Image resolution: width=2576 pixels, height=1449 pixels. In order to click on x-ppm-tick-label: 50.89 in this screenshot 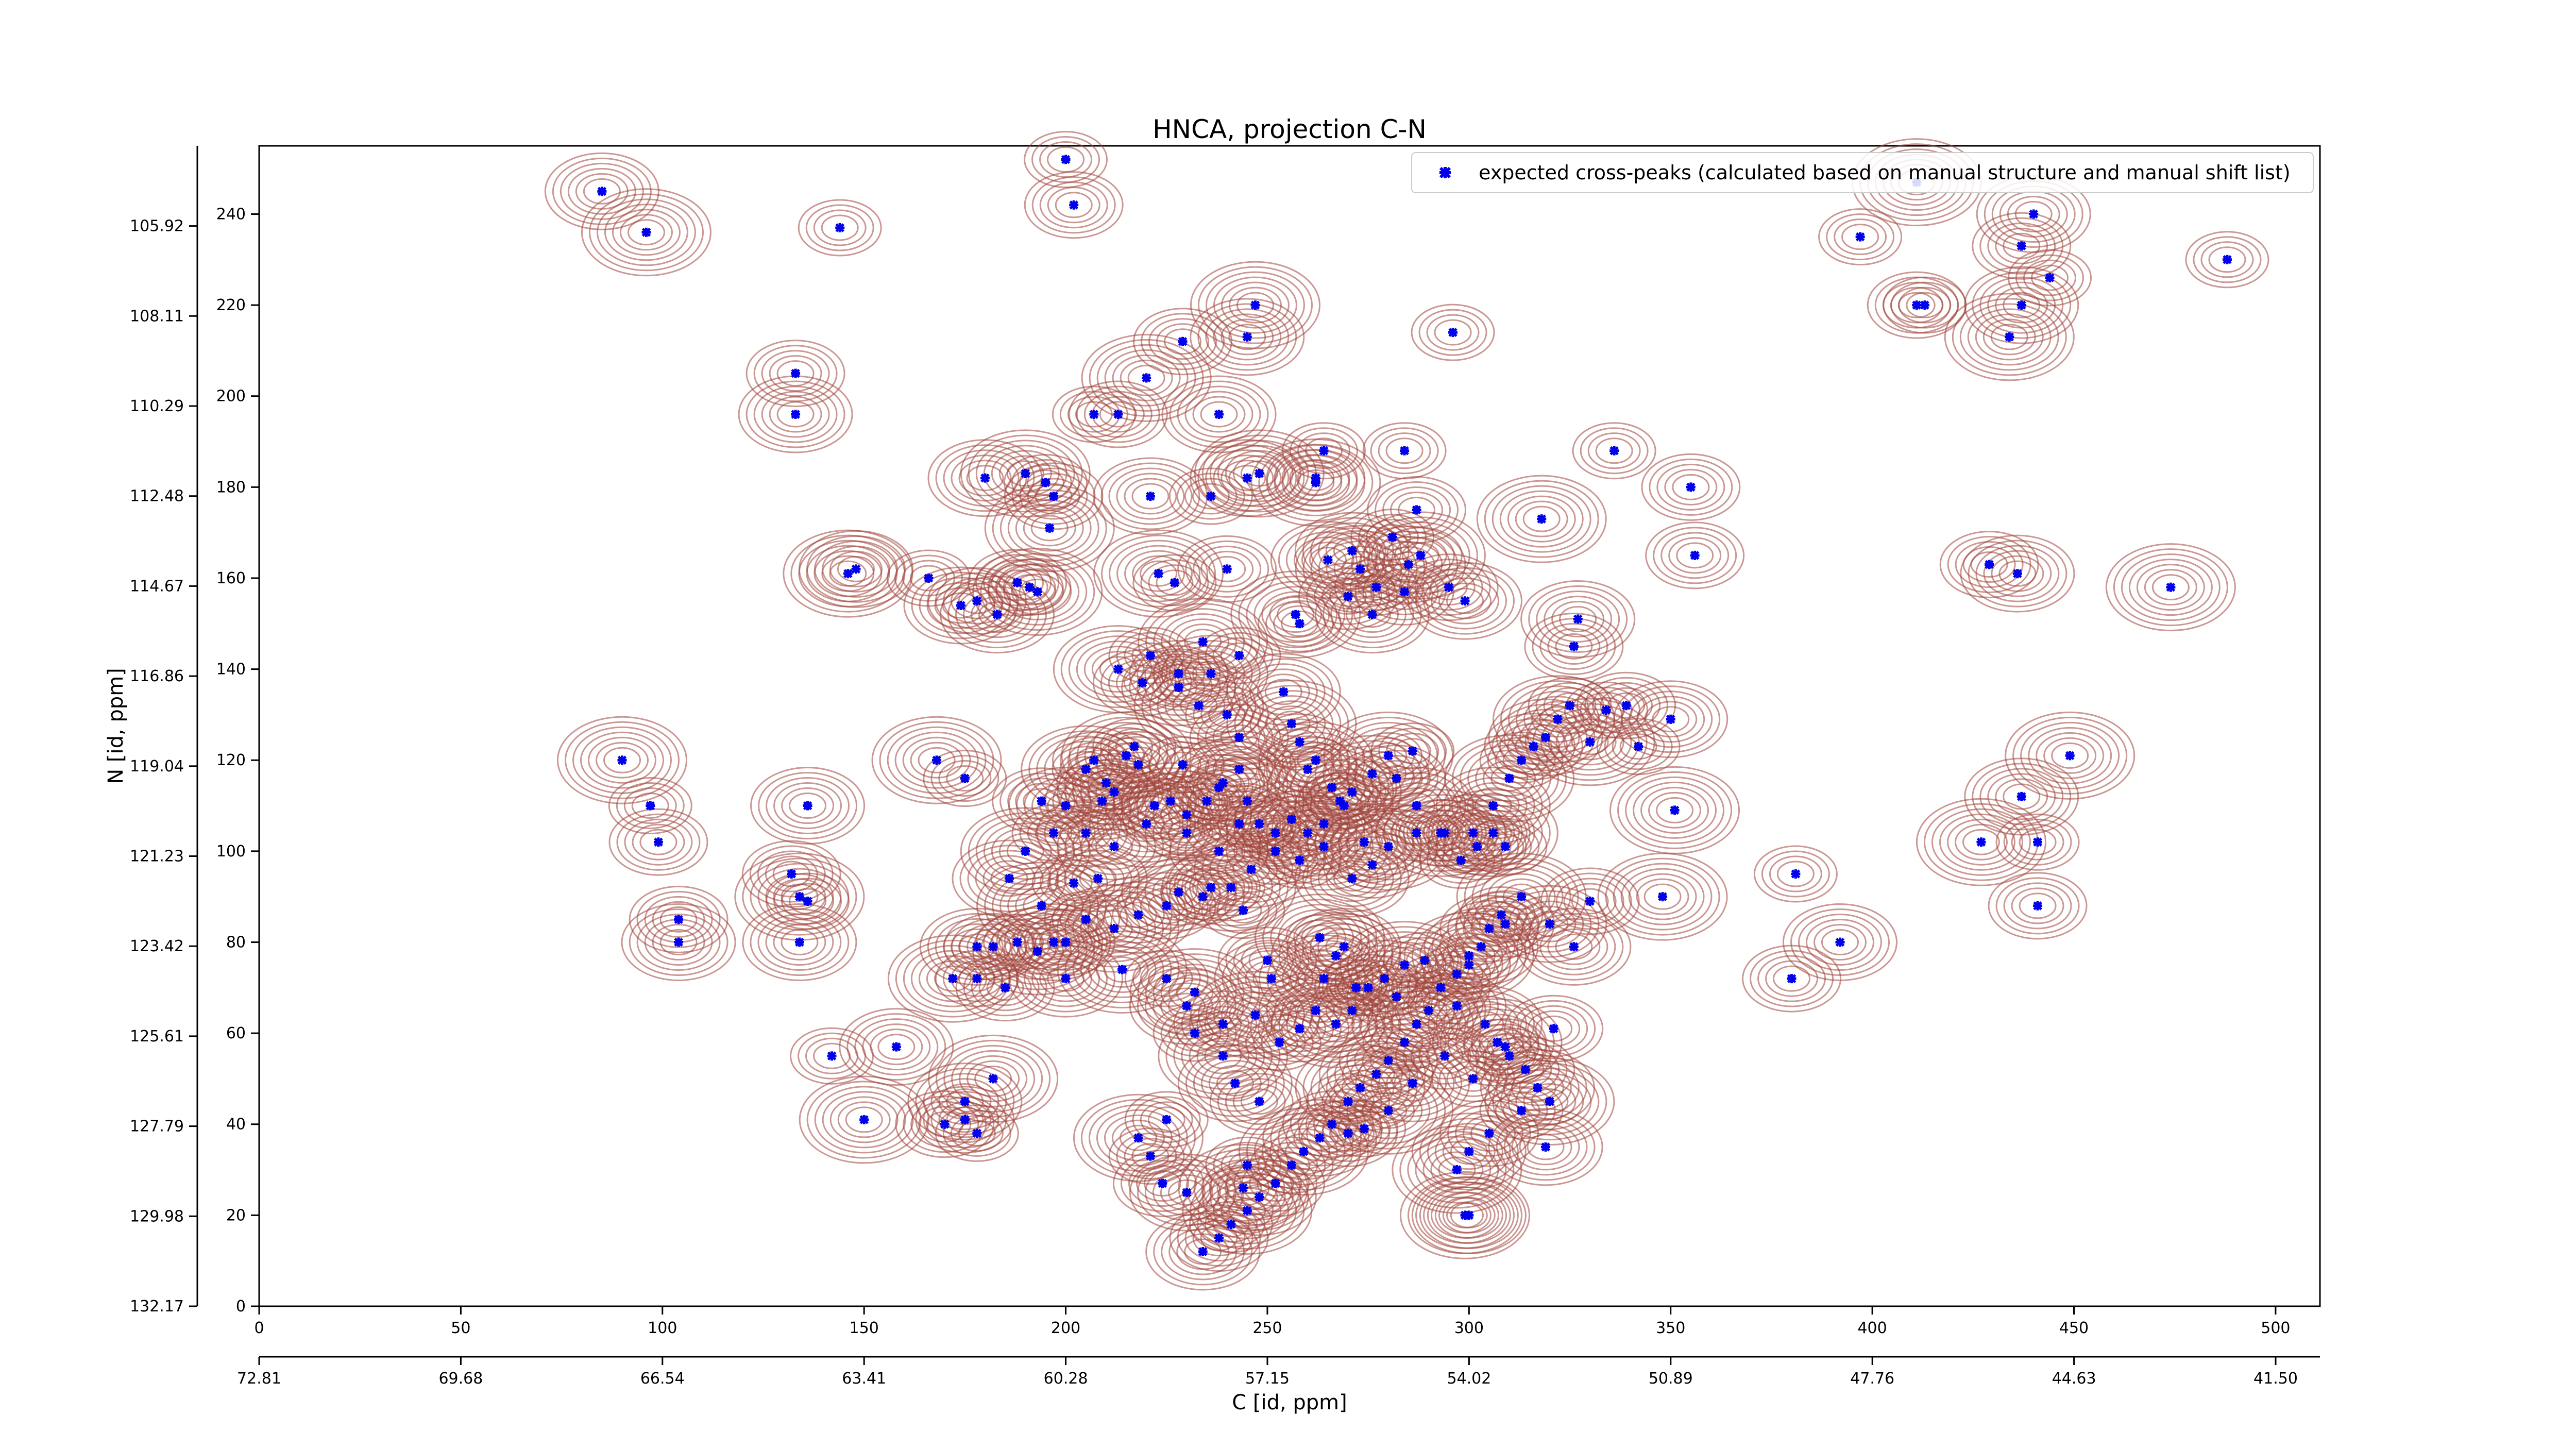, I will do `click(1671, 1379)`.